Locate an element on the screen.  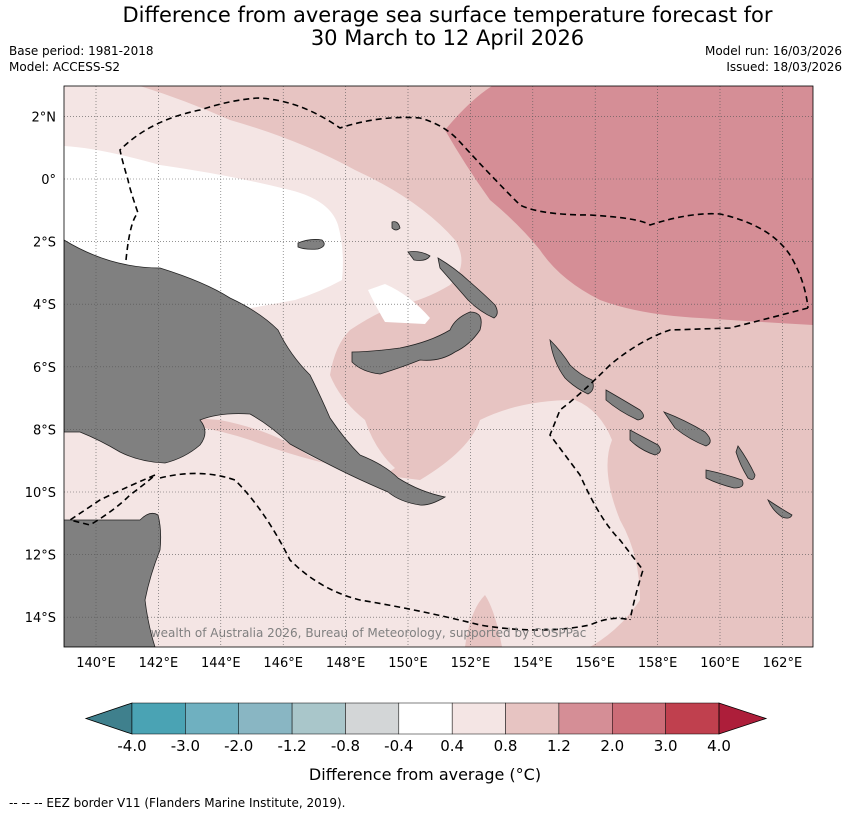
land-new-ireland is located at coordinates (467, 288).